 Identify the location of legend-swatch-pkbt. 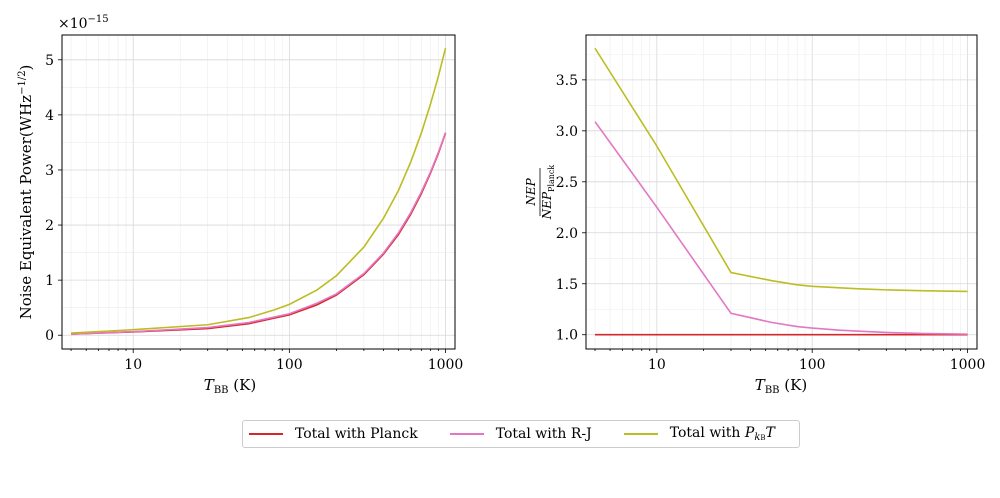
(640, 433).